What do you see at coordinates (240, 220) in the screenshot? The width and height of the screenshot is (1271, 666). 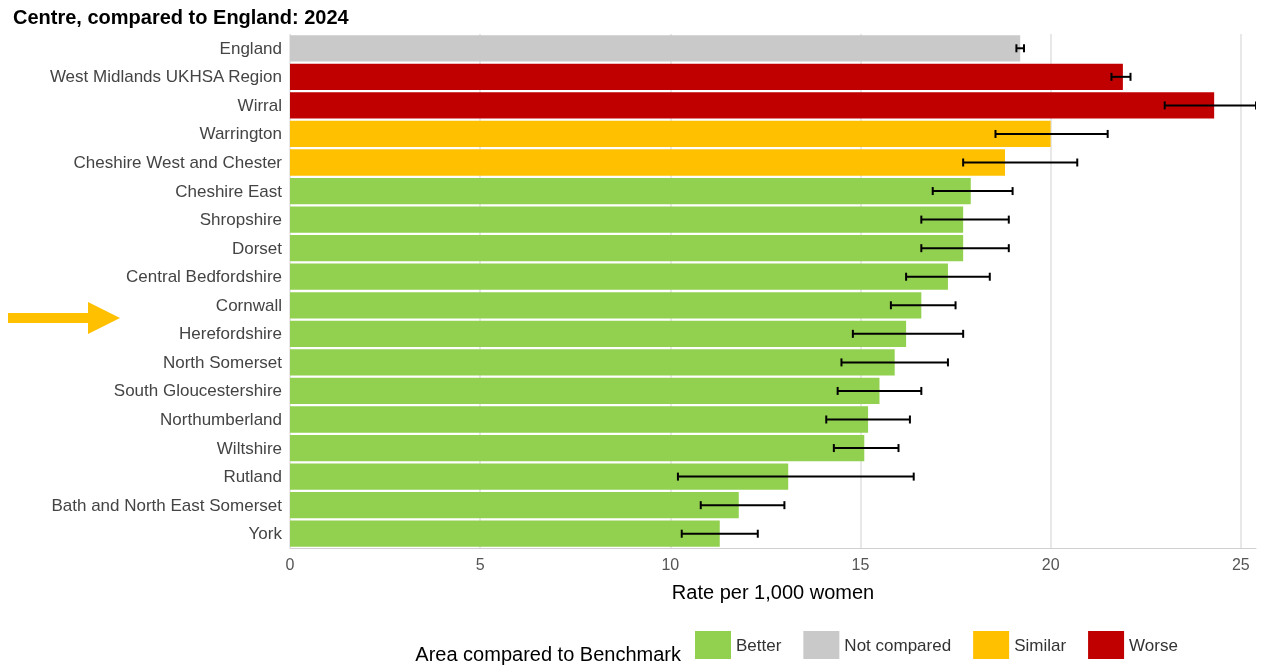 I see `y-tick-label: Shropshire` at bounding box center [240, 220].